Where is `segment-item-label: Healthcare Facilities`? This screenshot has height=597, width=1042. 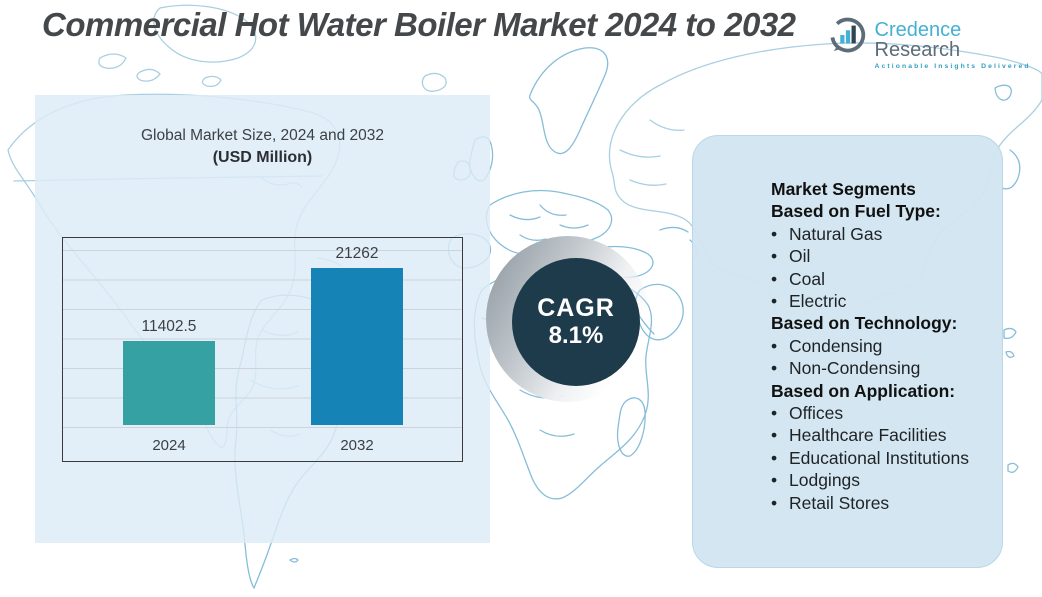 segment-item-label: Healthcare Facilities is located at coordinates (868, 435).